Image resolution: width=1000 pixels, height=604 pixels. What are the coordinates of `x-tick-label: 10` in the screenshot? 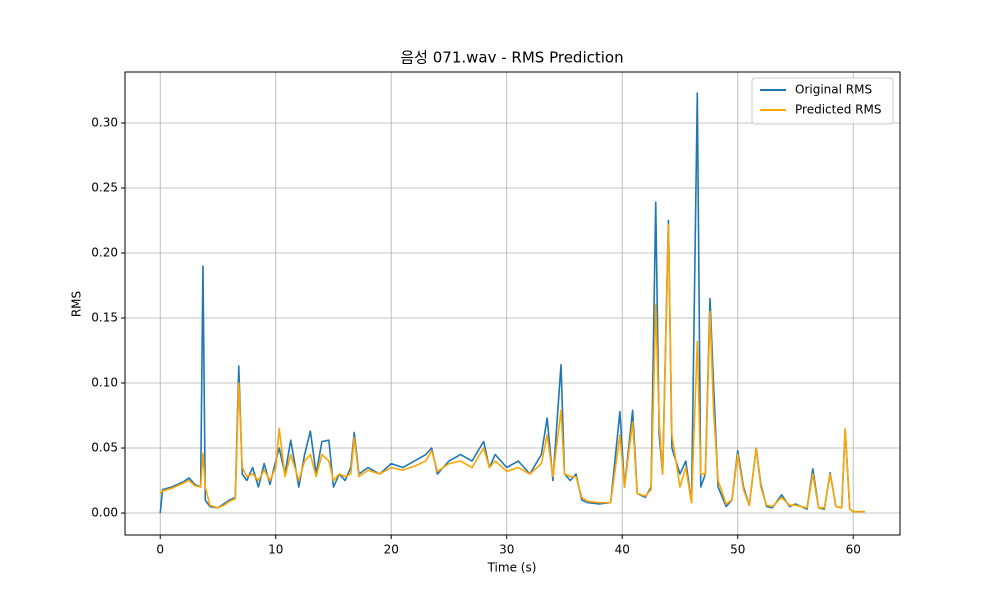 It's located at (275, 550).